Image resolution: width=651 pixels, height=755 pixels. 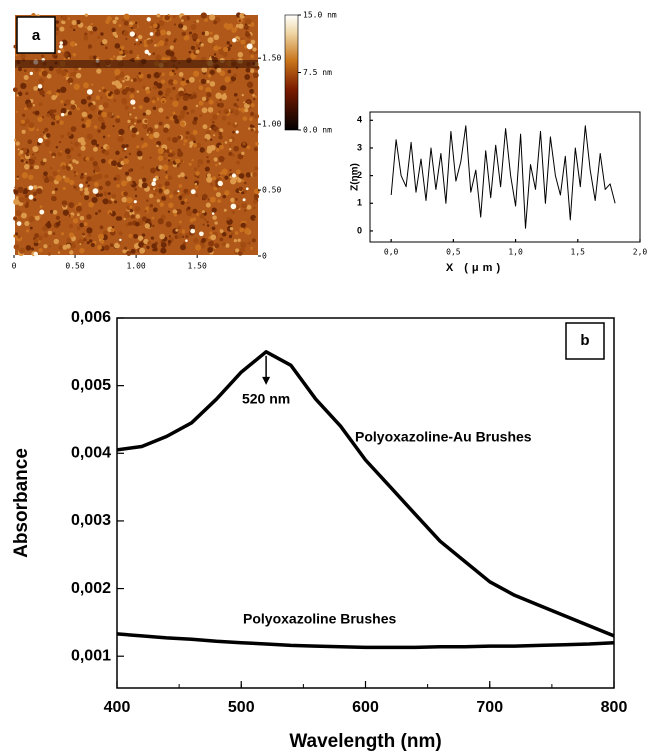 I want to click on y-tick-label: 0, so click(x=264, y=256).